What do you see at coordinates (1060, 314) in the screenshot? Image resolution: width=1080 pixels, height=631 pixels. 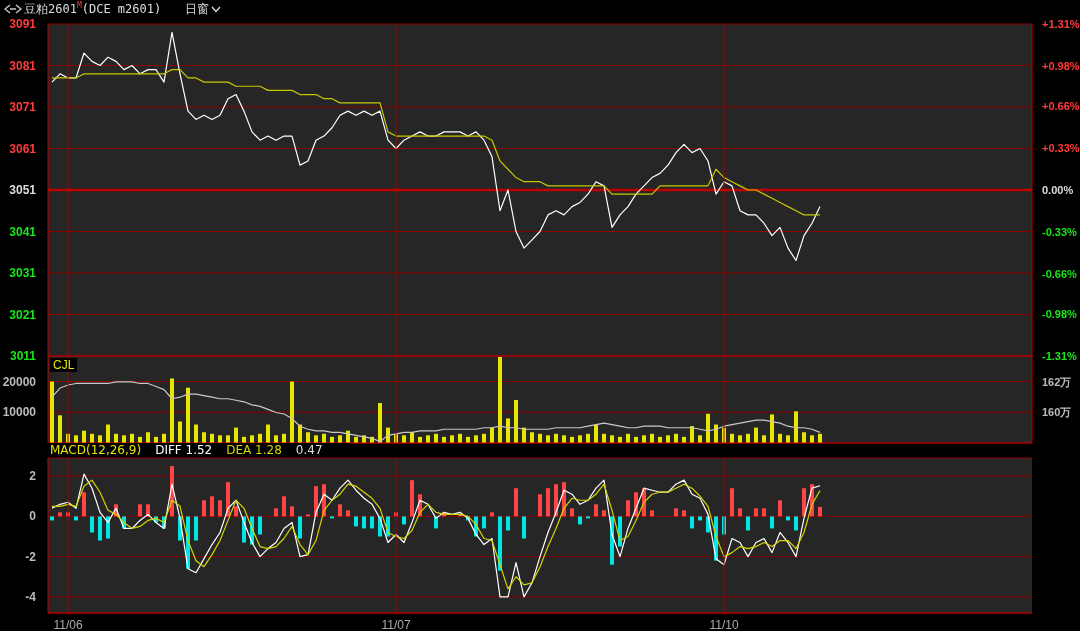 I see `y2-tick-label: -0.98%` at bounding box center [1060, 314].